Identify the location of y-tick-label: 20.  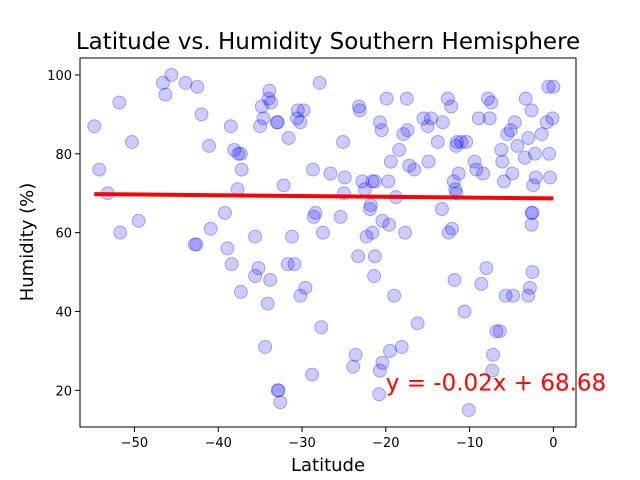
(63, 391).